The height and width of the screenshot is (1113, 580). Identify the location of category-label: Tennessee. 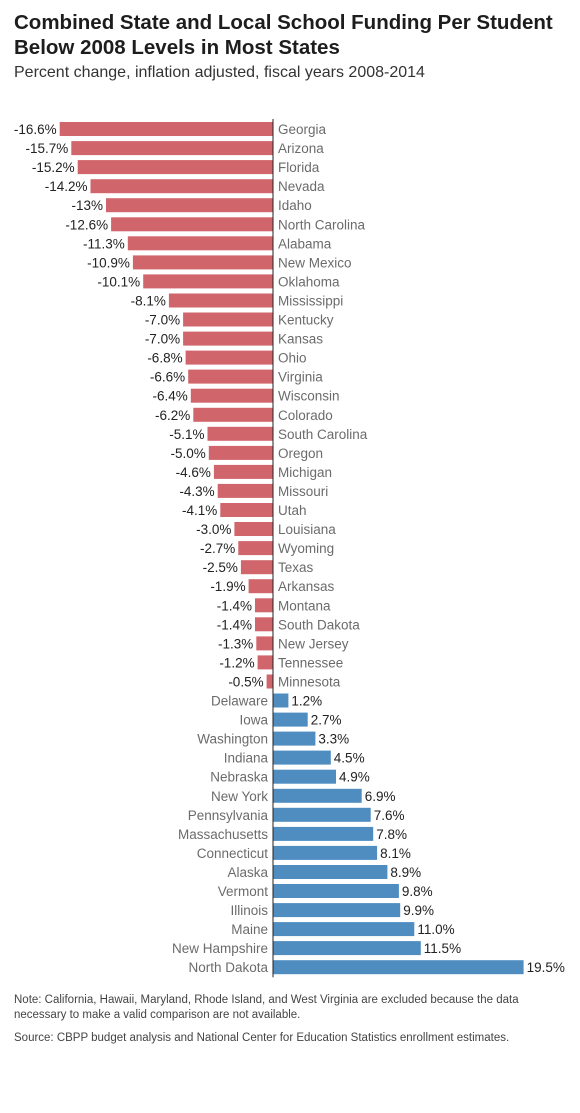
(310, 662).